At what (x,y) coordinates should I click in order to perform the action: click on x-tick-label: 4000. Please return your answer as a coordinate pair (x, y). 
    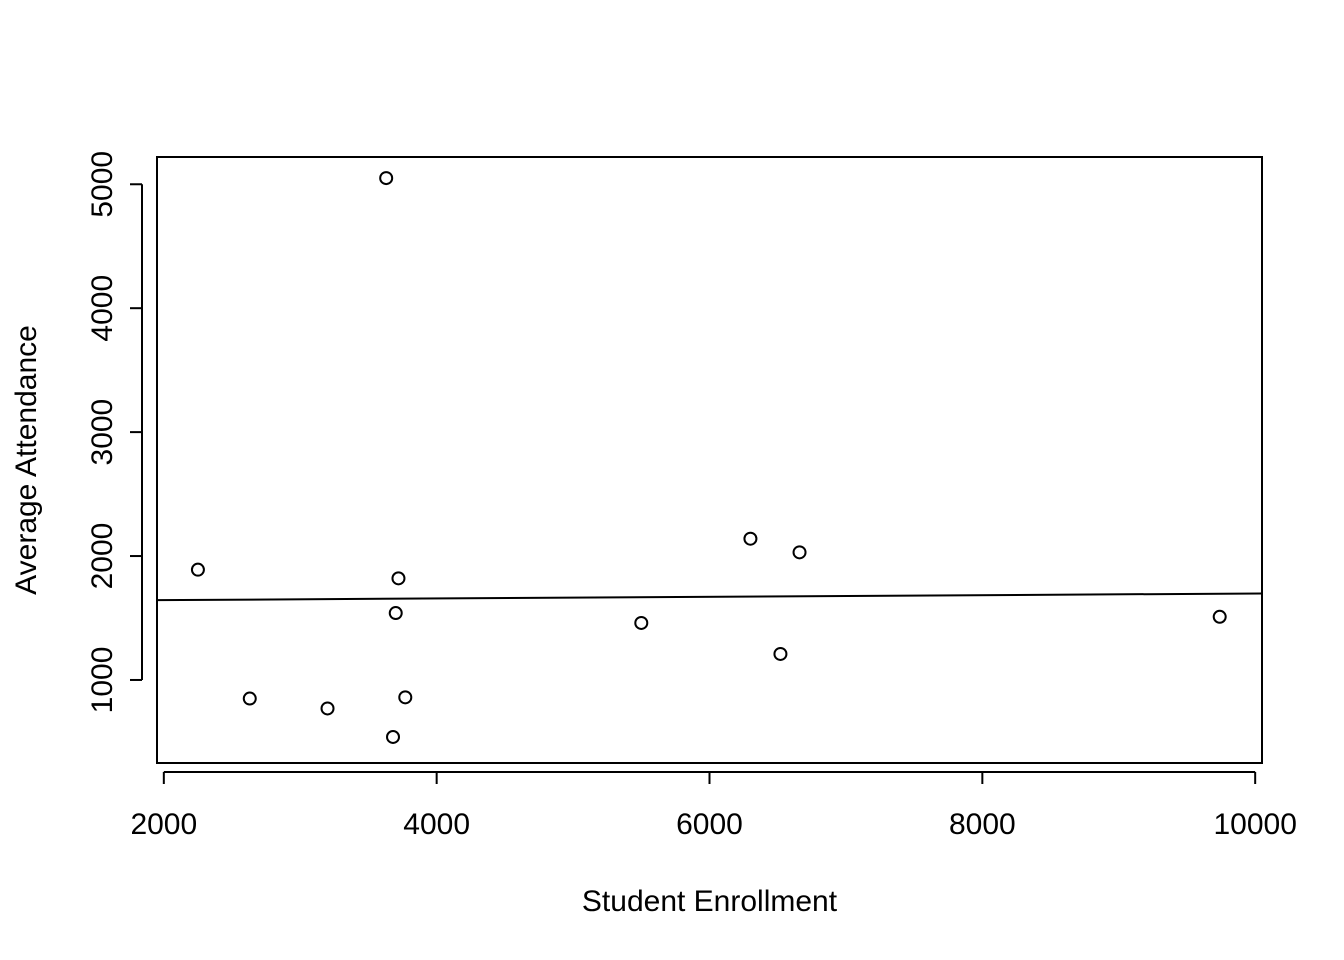
    Looking at the image, I should click on (436, 824).